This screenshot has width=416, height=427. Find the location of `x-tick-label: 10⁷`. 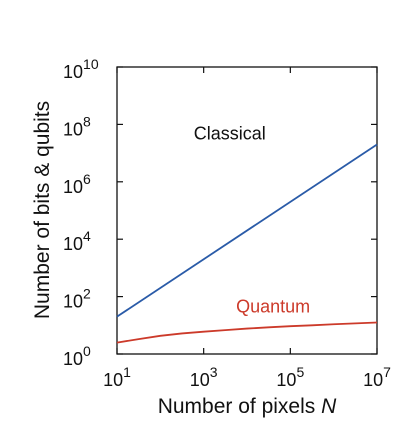

x-tick-label: 10⁷ is located at coordinates (377, 377).